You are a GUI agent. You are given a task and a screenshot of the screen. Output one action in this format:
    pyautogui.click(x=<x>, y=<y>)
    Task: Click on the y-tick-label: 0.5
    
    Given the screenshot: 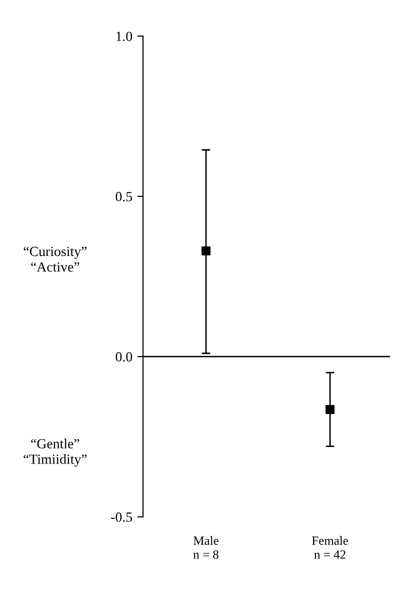 What is the action you would take?
    pyautogui.click(x=124, y=197)
    